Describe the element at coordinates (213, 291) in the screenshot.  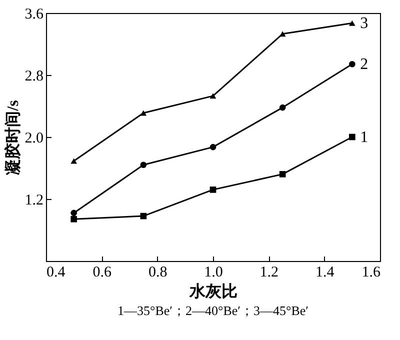
I see `x-axis-title: 水灰比` at that location.